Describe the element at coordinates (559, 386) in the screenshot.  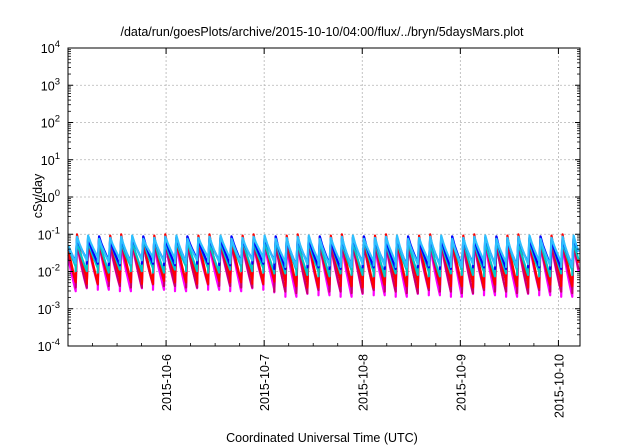
I see `x-tick-label: 2015-10-10` at that location.